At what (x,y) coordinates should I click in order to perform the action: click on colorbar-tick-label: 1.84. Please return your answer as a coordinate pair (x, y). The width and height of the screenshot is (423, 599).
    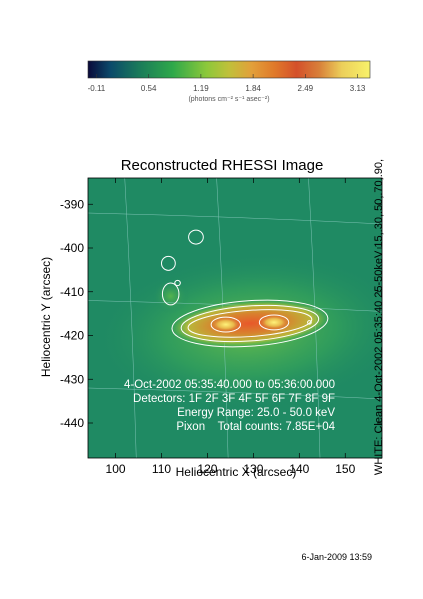
    Looking at the image, I should click on (253, 88).